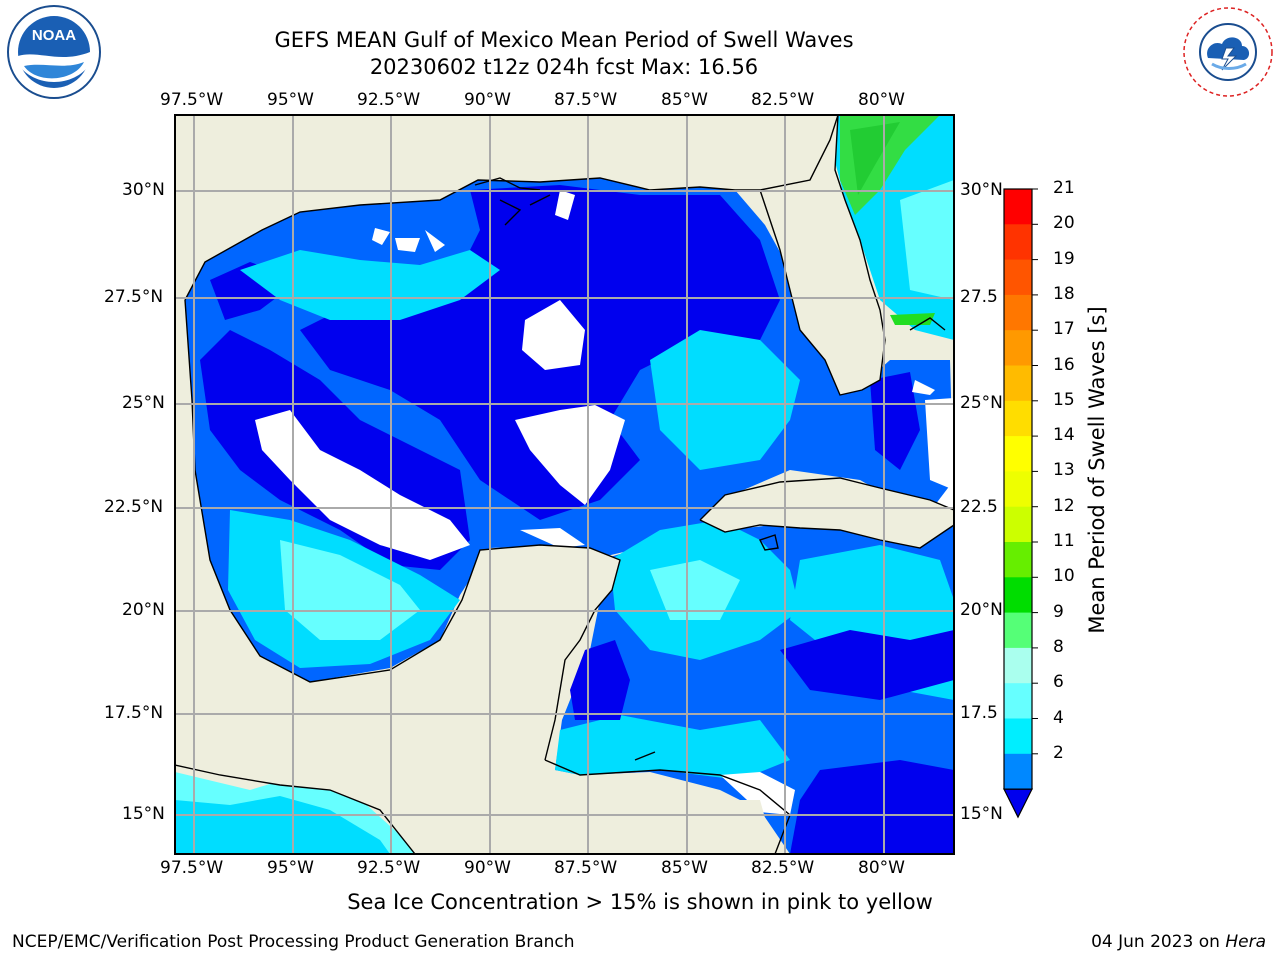  I want to click on lat-tick-left: 30°N, so click(143, 190).